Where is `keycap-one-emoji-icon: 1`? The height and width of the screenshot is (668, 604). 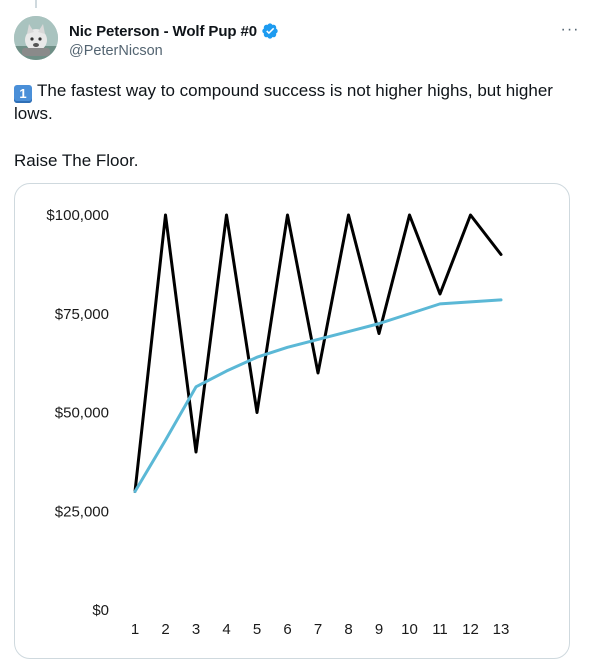 keycap-one-emoji-icon: 1 is located at coordinates (23, 94).